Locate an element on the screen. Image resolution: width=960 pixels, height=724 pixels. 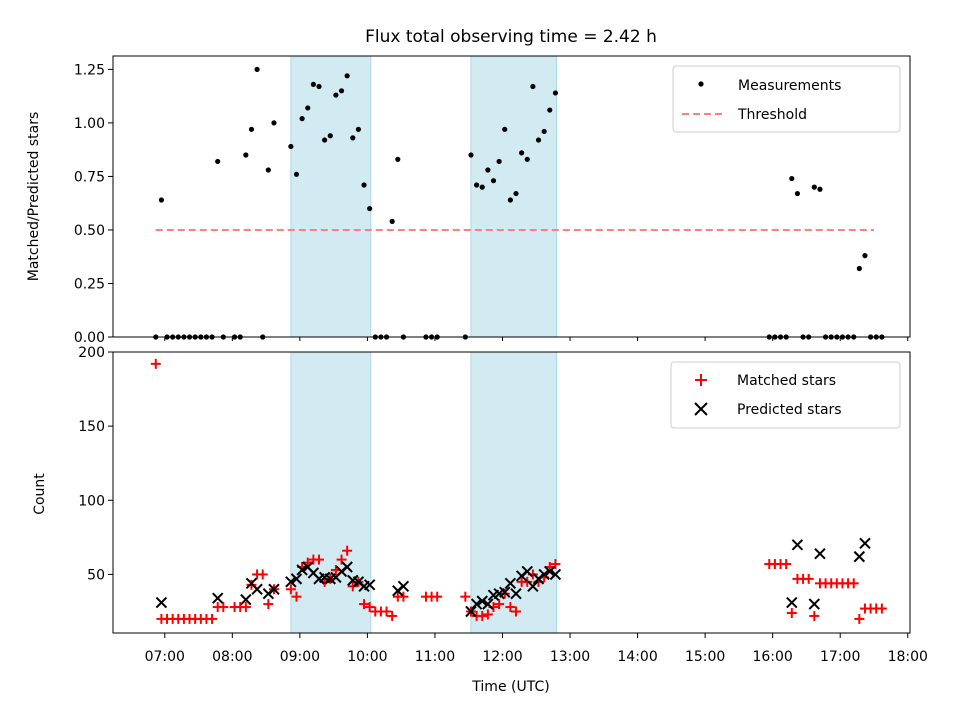
xtick-label: 13:00 is located at coordinates (570, 657).